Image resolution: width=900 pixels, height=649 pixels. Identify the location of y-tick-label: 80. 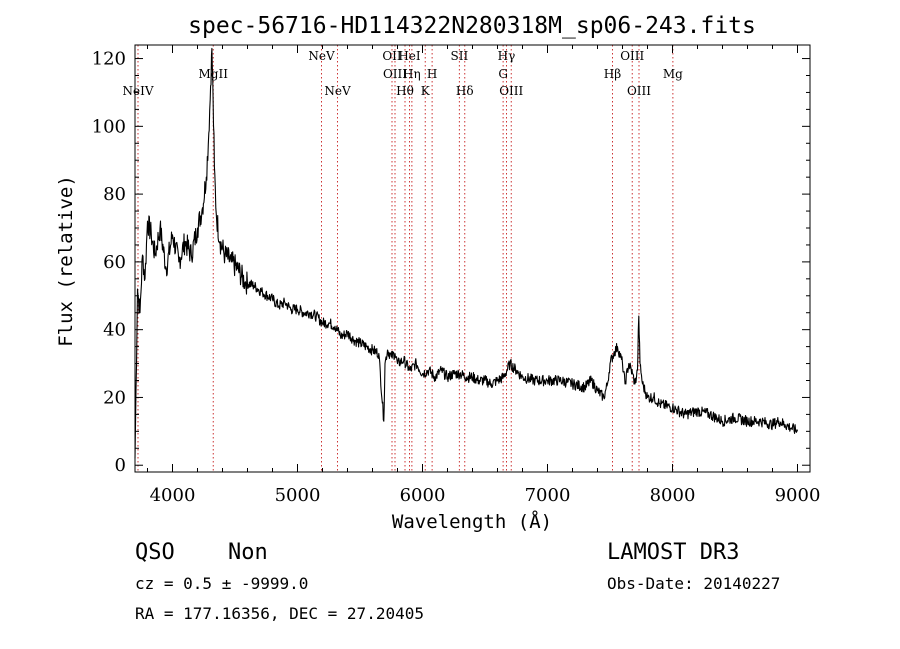
(114, 194).